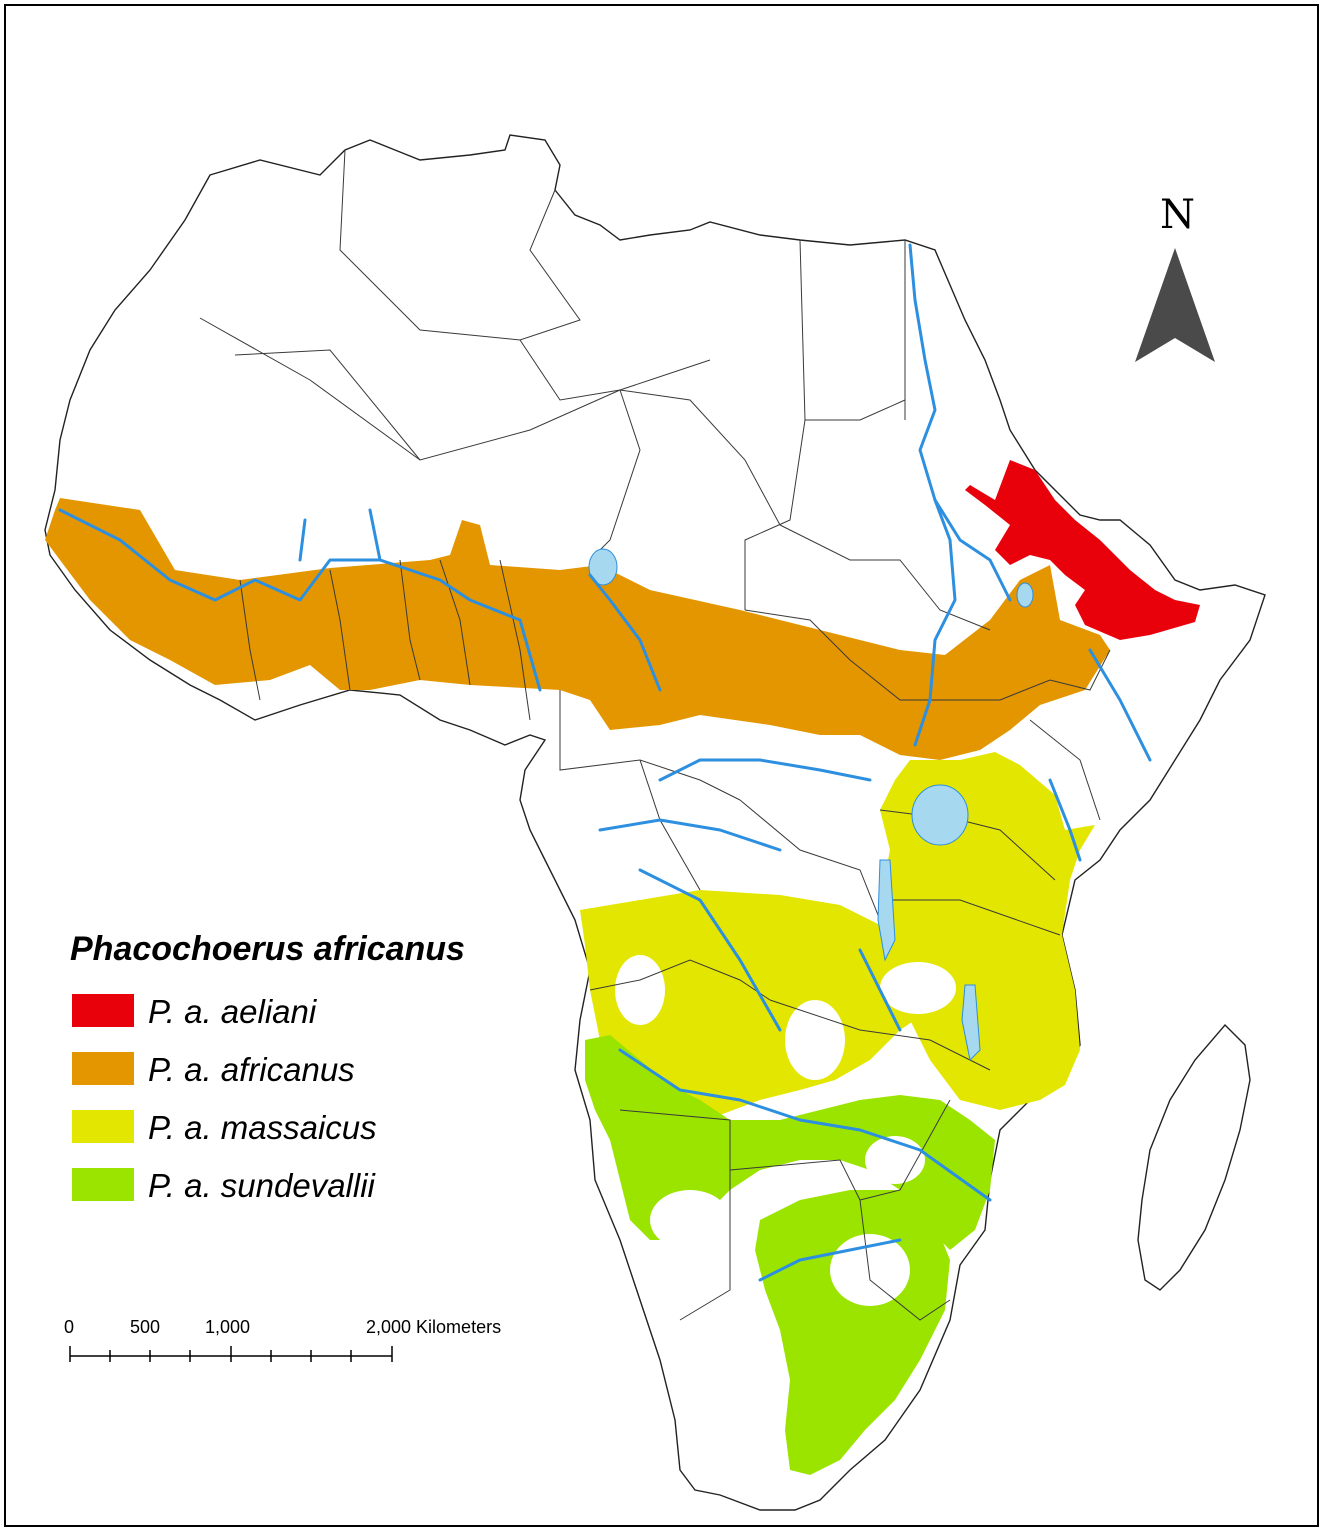 Image resolution: width=1325 pixels, height=1533 pixels. I want to click on range-africanus, so click(577, 629).